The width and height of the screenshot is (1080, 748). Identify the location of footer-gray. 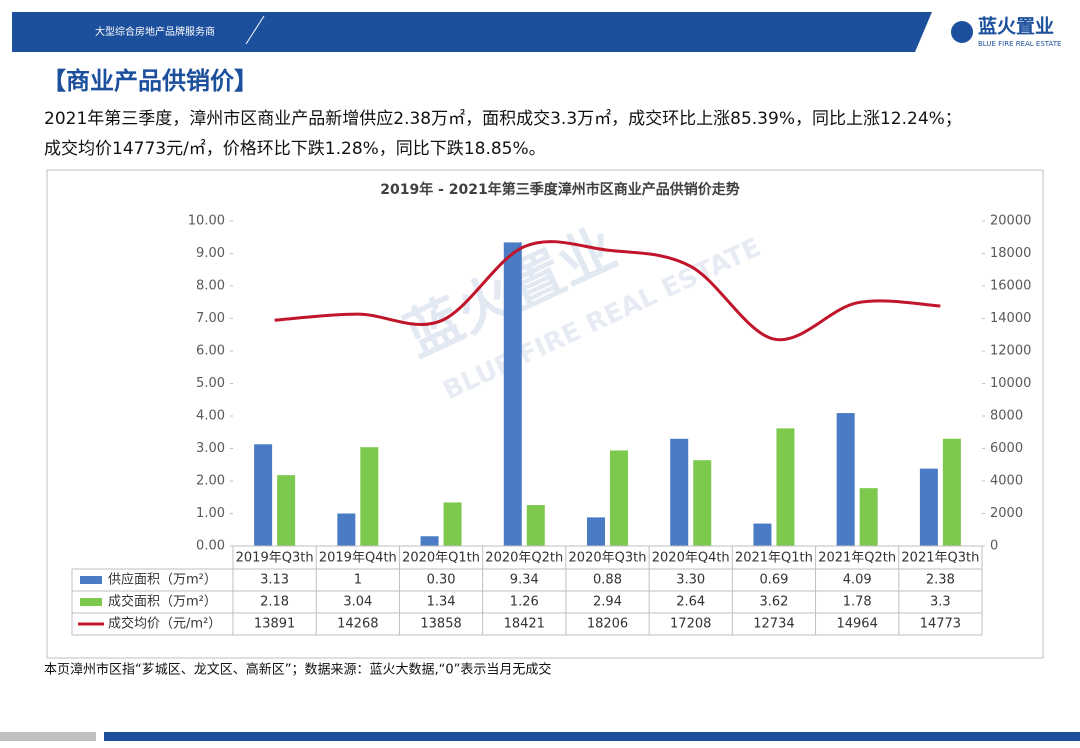
(48, 736).